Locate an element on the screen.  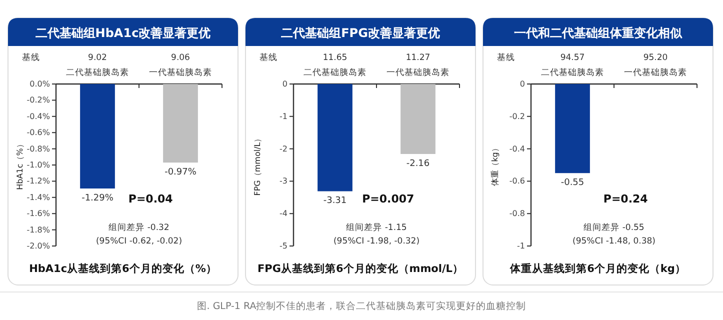
text: 11.27 is located at coordinates (418, 58).